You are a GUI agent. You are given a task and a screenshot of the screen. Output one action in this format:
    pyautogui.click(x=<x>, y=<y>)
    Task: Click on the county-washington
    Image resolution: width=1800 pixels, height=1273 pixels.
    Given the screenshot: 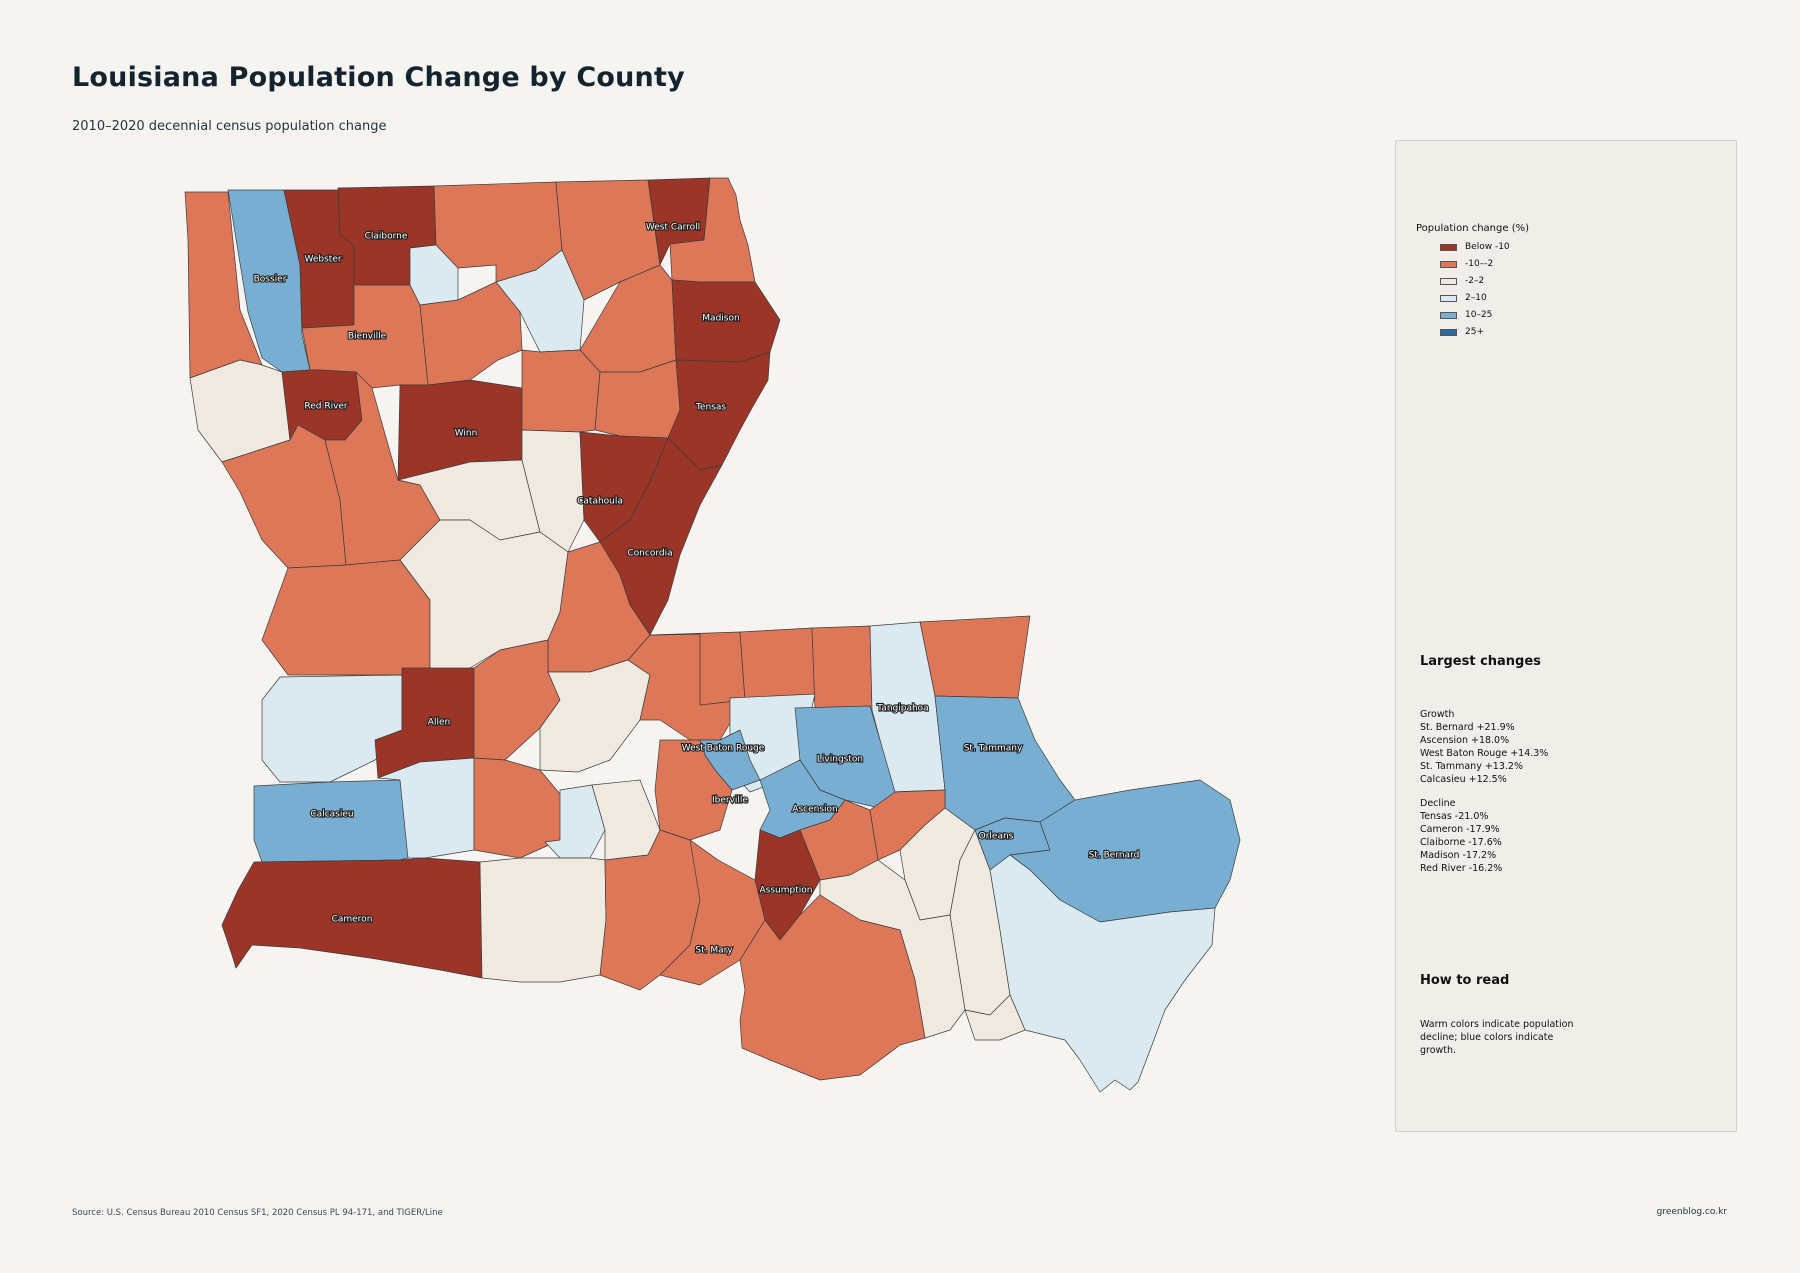 What is the action you would take?
    pyautogui.click(x=975, y=657)
    